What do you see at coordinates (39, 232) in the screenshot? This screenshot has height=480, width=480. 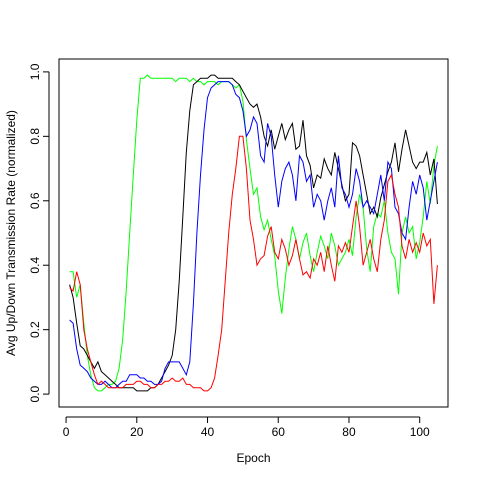 I see `y-axis: 0.0 0.2 0.4 0.6 0.8 1.0` at bounding box center [39, 232].